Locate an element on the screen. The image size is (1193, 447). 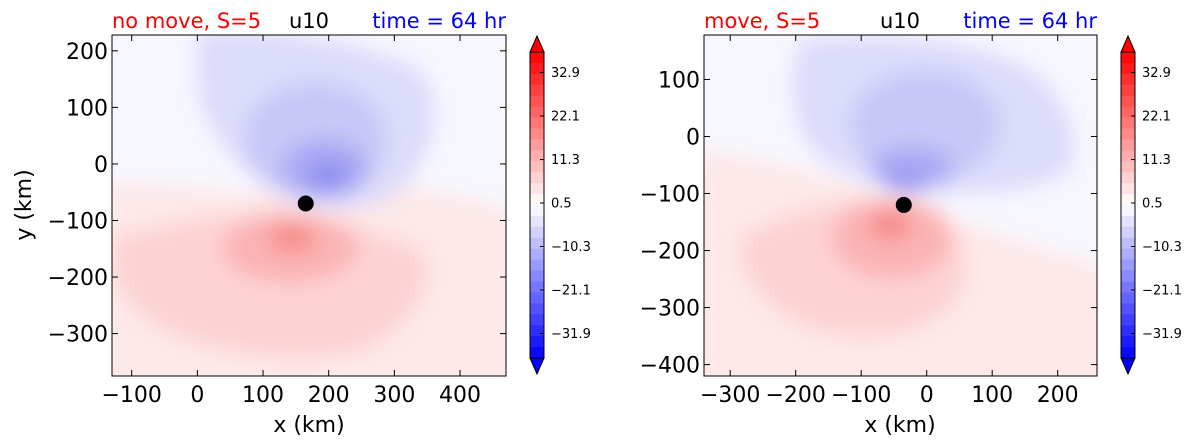
y-tick-label: 200 is located at coordinates (87, 52).